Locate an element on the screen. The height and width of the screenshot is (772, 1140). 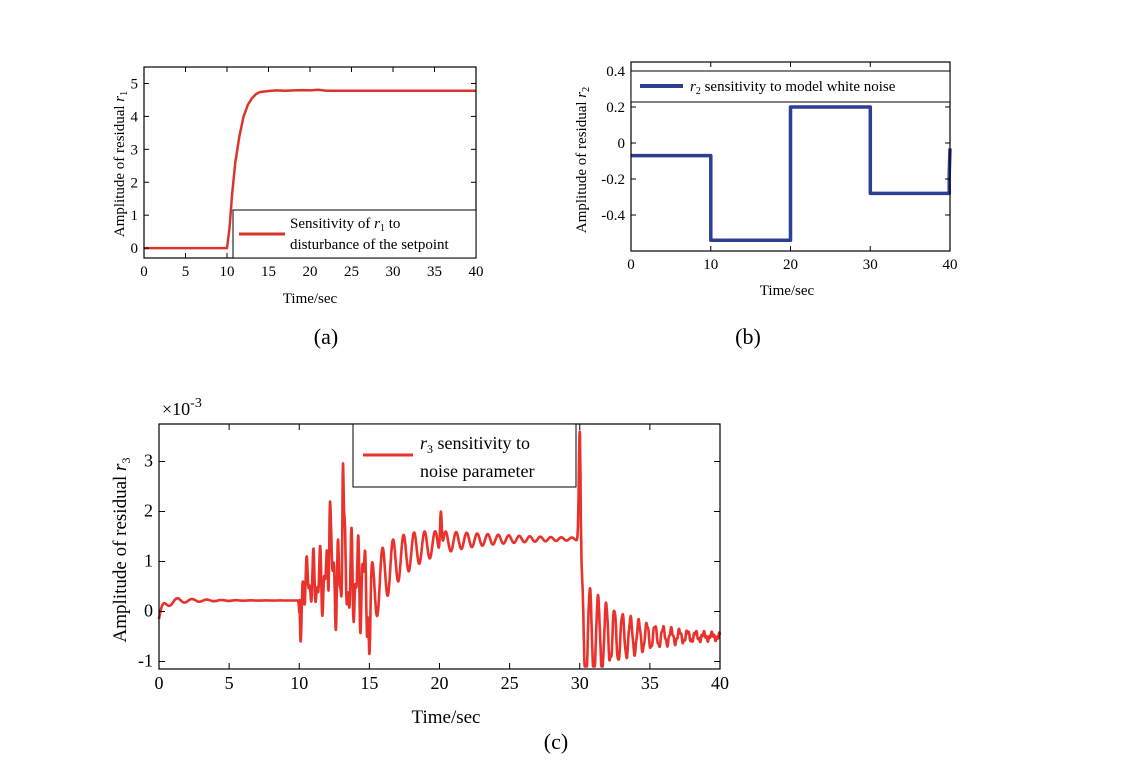
chart-b-x-tick-label: 20 is located at coordinates (790, 265).